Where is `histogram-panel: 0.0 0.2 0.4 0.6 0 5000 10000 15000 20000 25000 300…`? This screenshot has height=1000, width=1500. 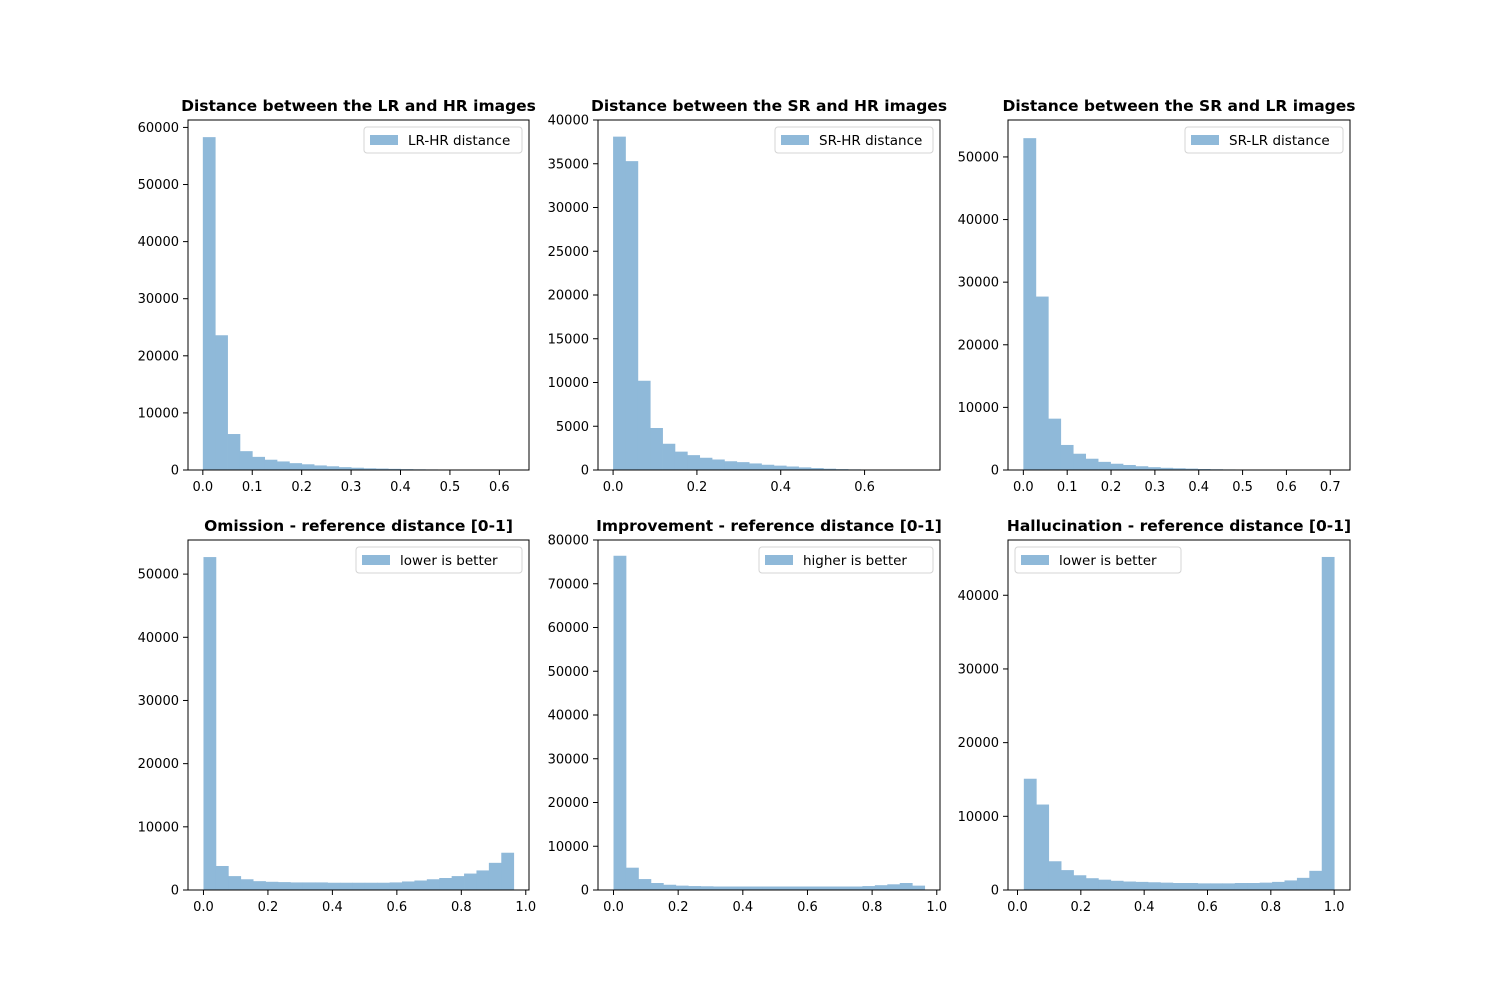 histogram-panel: 0.0 0.2 0.4 0.6 0 5000 10000 15000 20000 25000 300… is located at coordinates (747, 296).